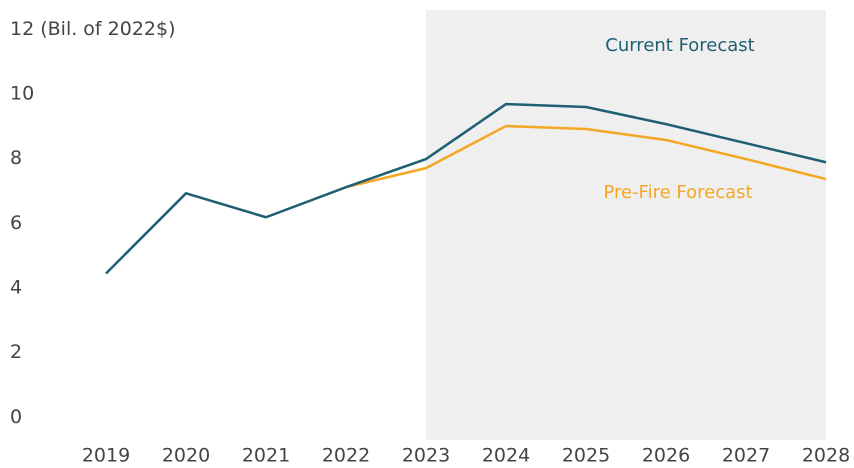  What do you see at coordinates (16, 352) in the screenshot?
I see `y-tick-label: 2` at bounding box center [16, 352].